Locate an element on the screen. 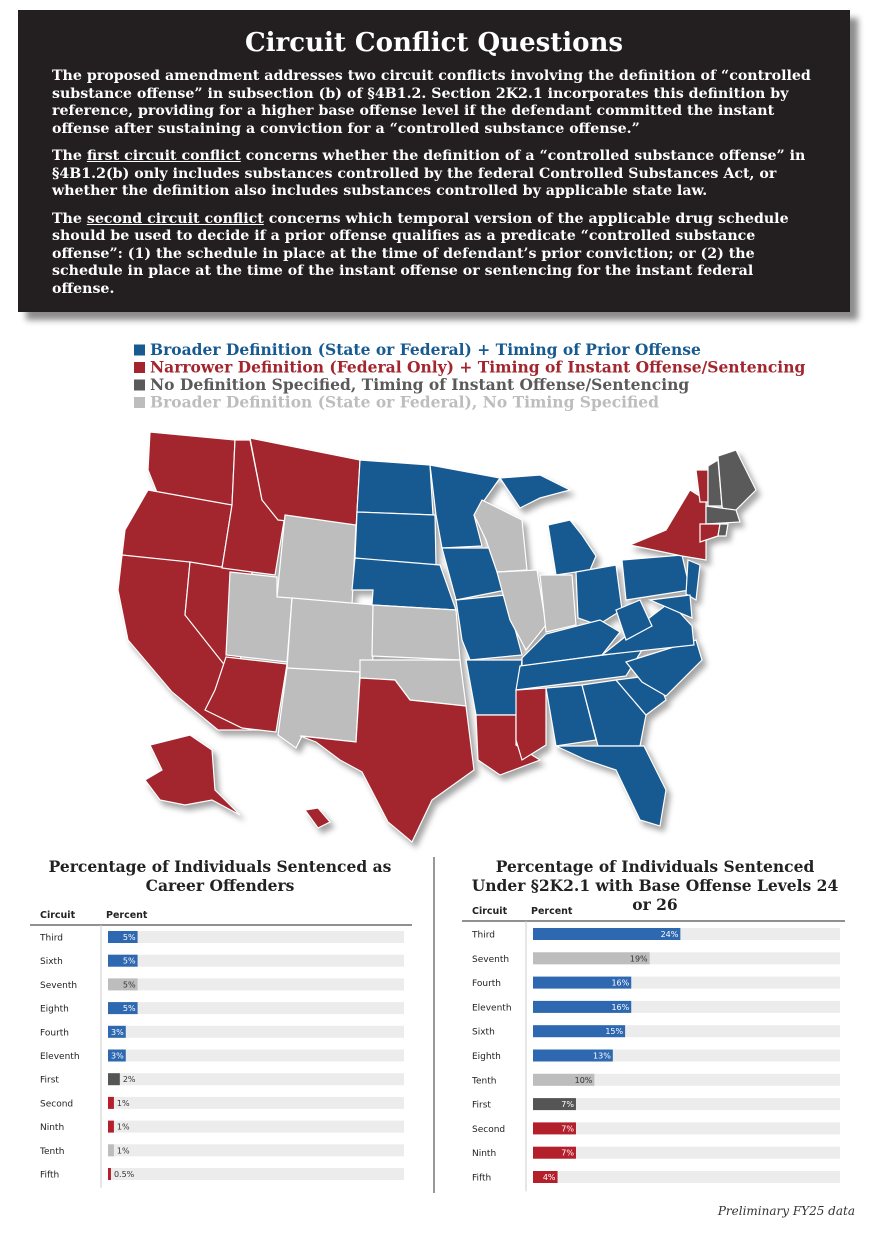 The height and width of the screenshot is (1245, 873). value-label: 2% is located at coordinates (129, 1079).